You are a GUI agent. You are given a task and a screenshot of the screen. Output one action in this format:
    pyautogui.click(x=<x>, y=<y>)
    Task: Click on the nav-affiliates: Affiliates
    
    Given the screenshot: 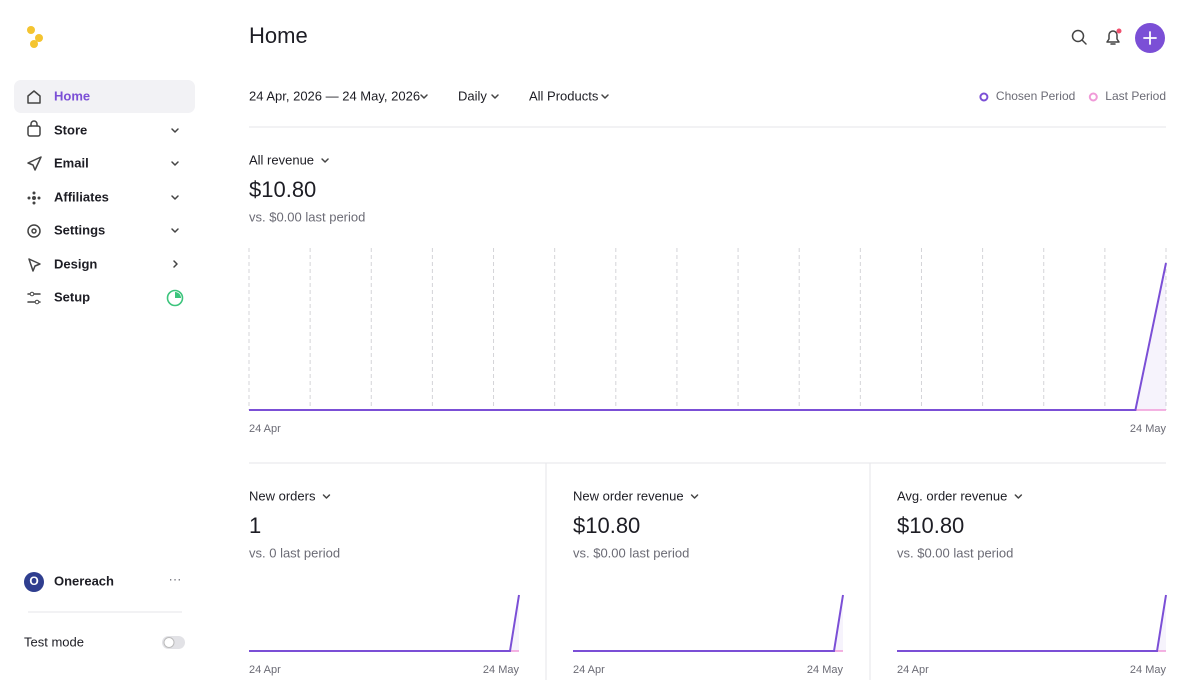 What is the action you would take?
    pyautogui.click(x=103, y=197)
    